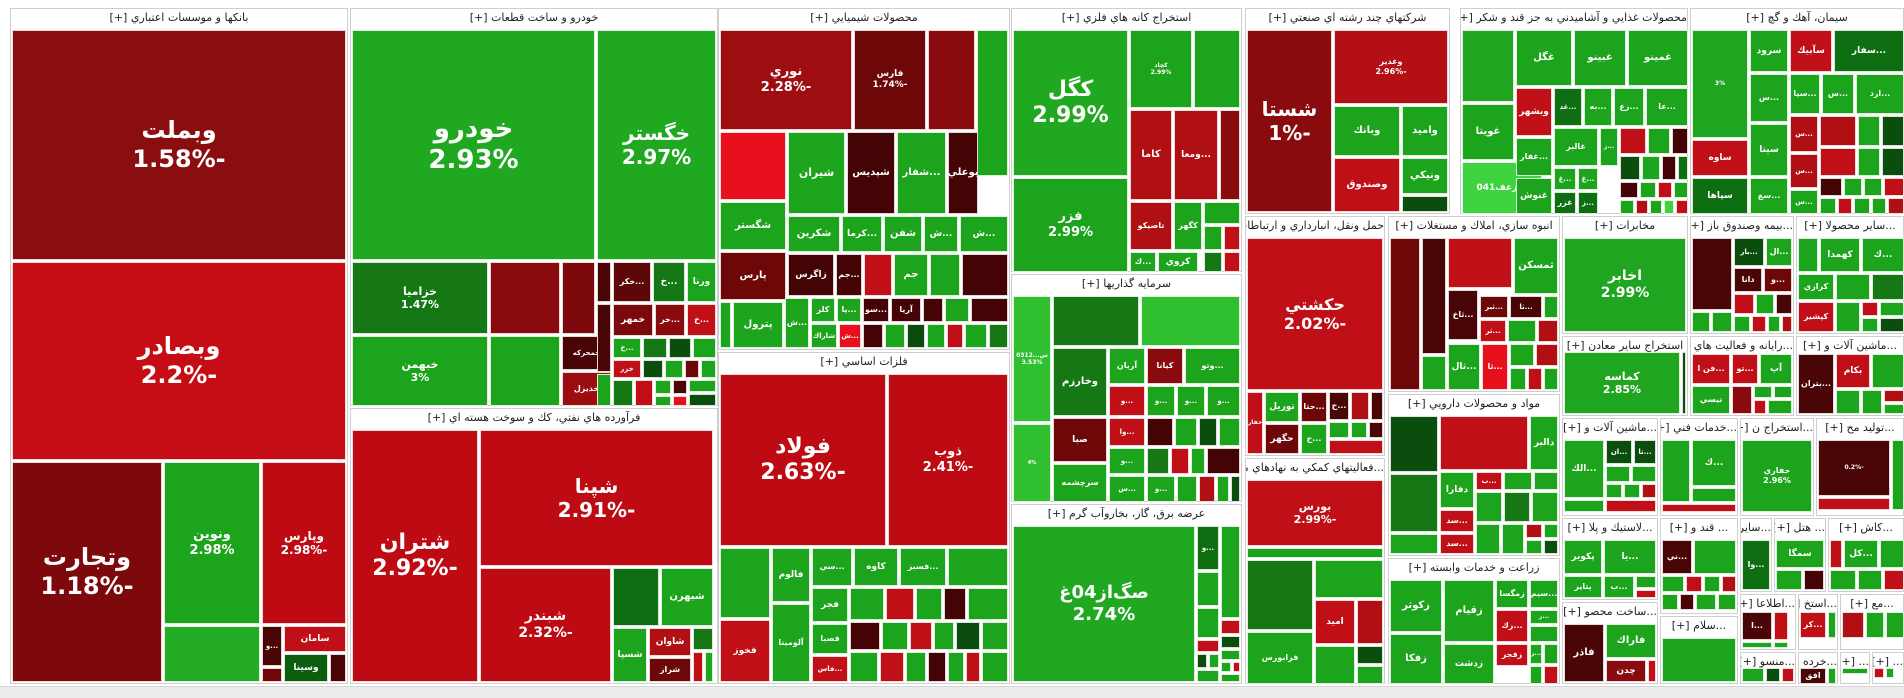 This screenshot has width=1904, height=698. I want to click on stock-tile-دالبر: دالبر, so click(1544, 443).